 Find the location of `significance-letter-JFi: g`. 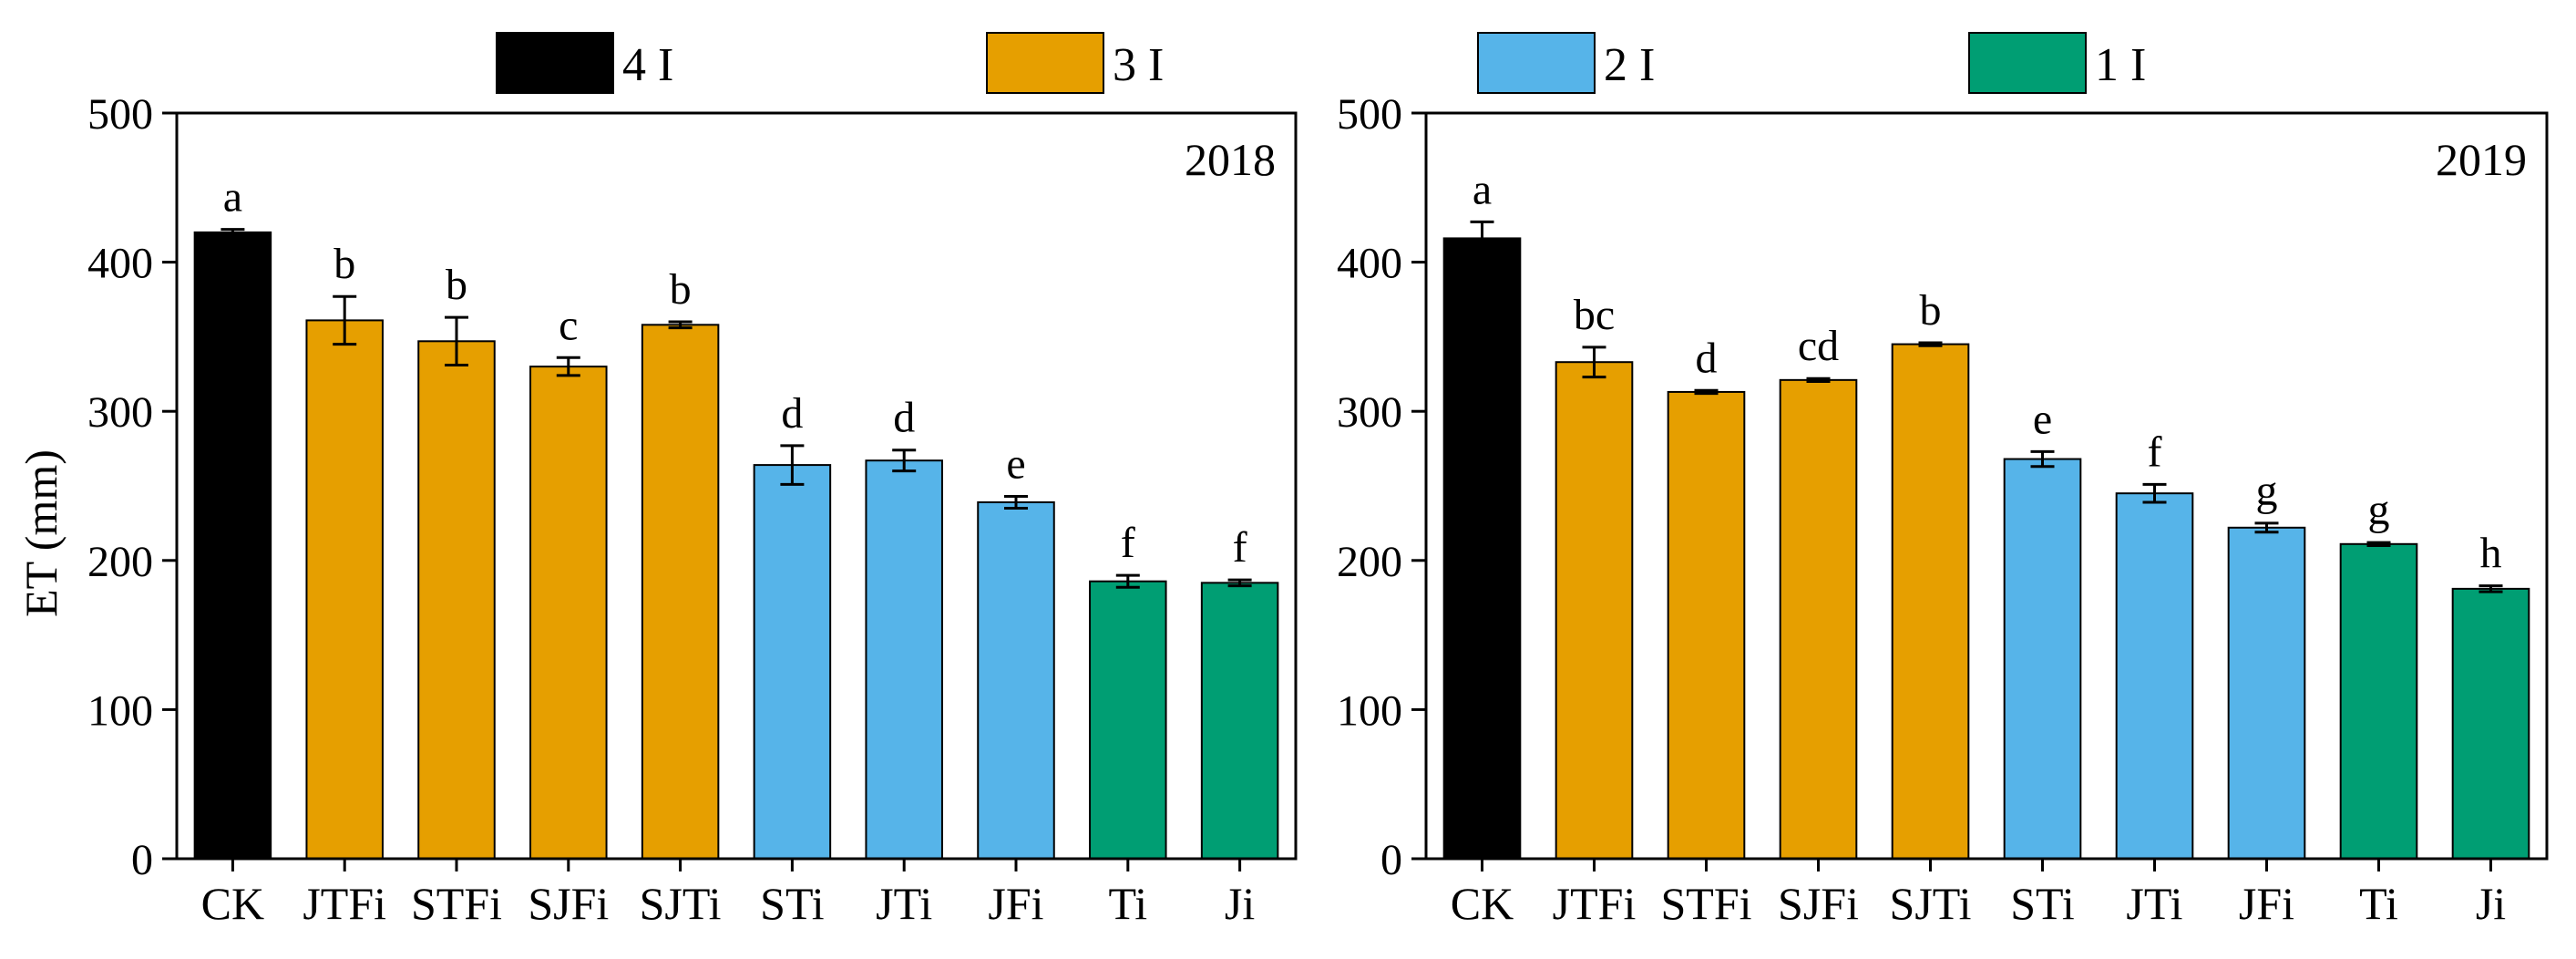

significance-letter-JFi: g is located at coordinates (2267, 491).